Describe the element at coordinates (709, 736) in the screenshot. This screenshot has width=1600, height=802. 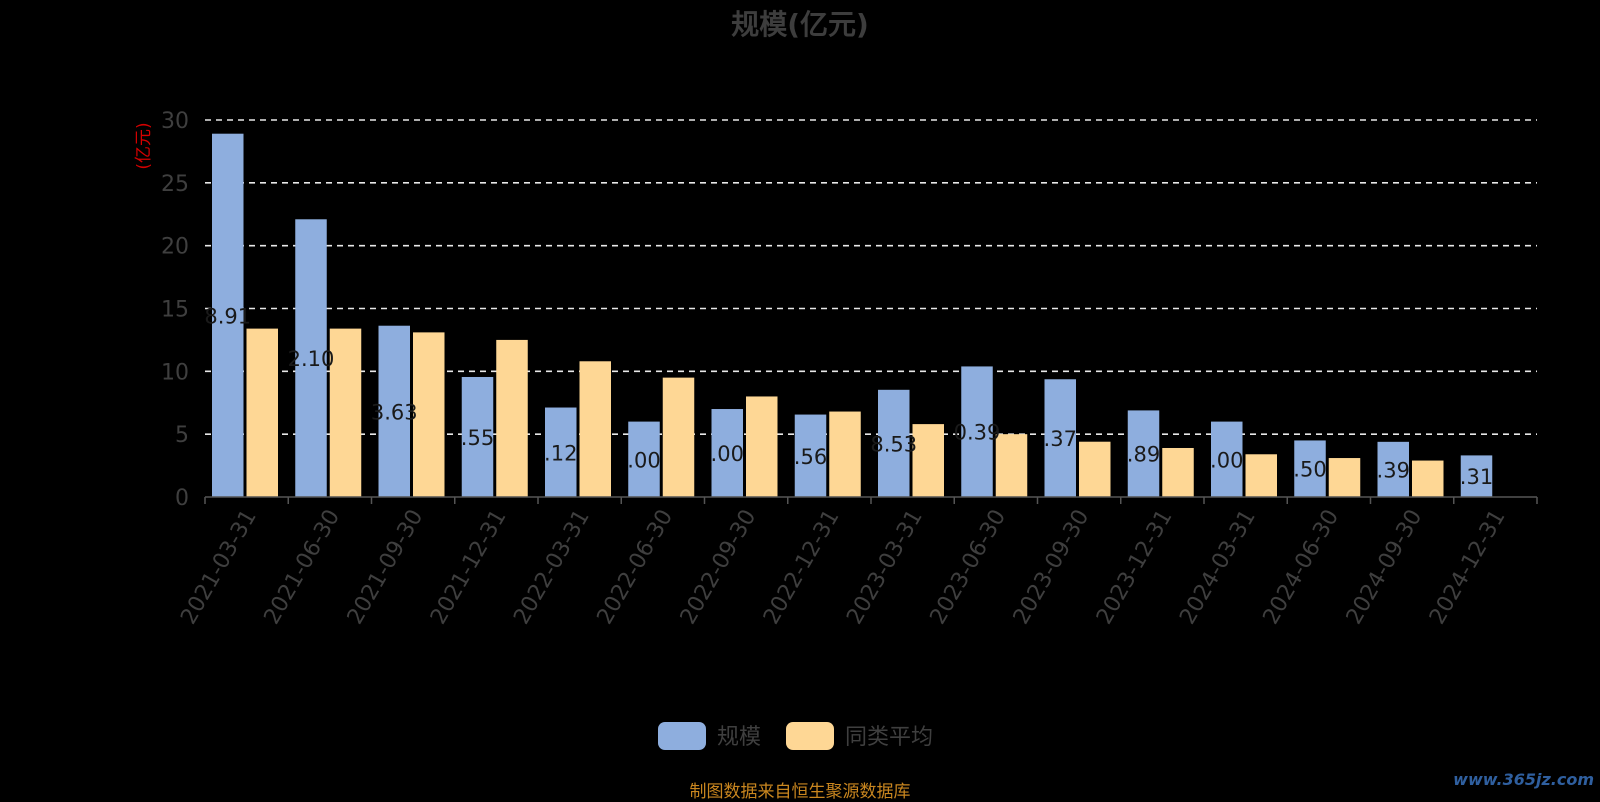
I see `legend-item-scale: 规模` at that location.